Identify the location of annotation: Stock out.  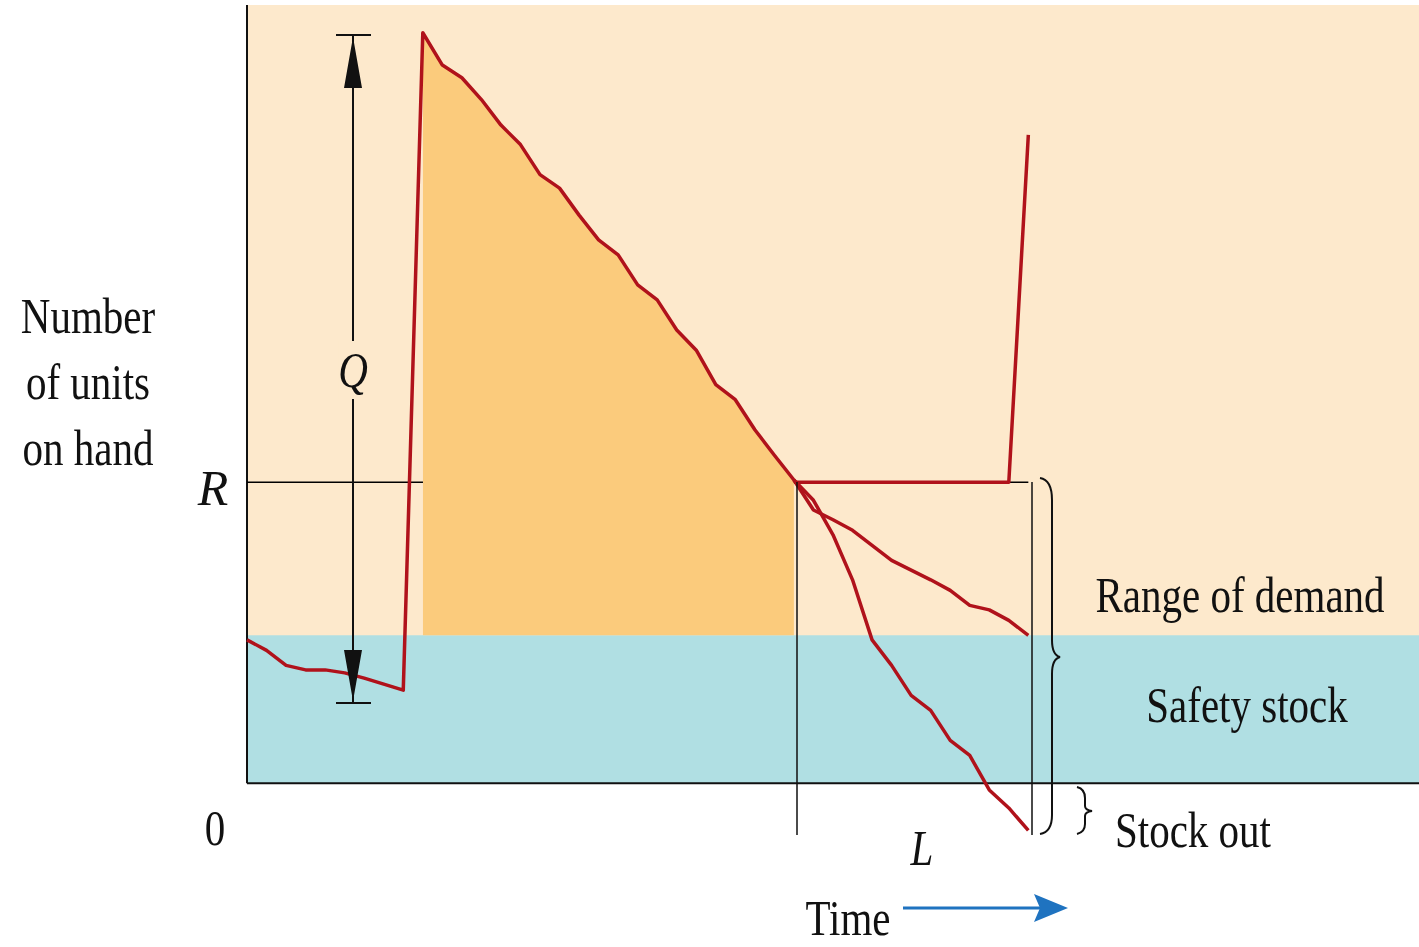
(1193, 830).